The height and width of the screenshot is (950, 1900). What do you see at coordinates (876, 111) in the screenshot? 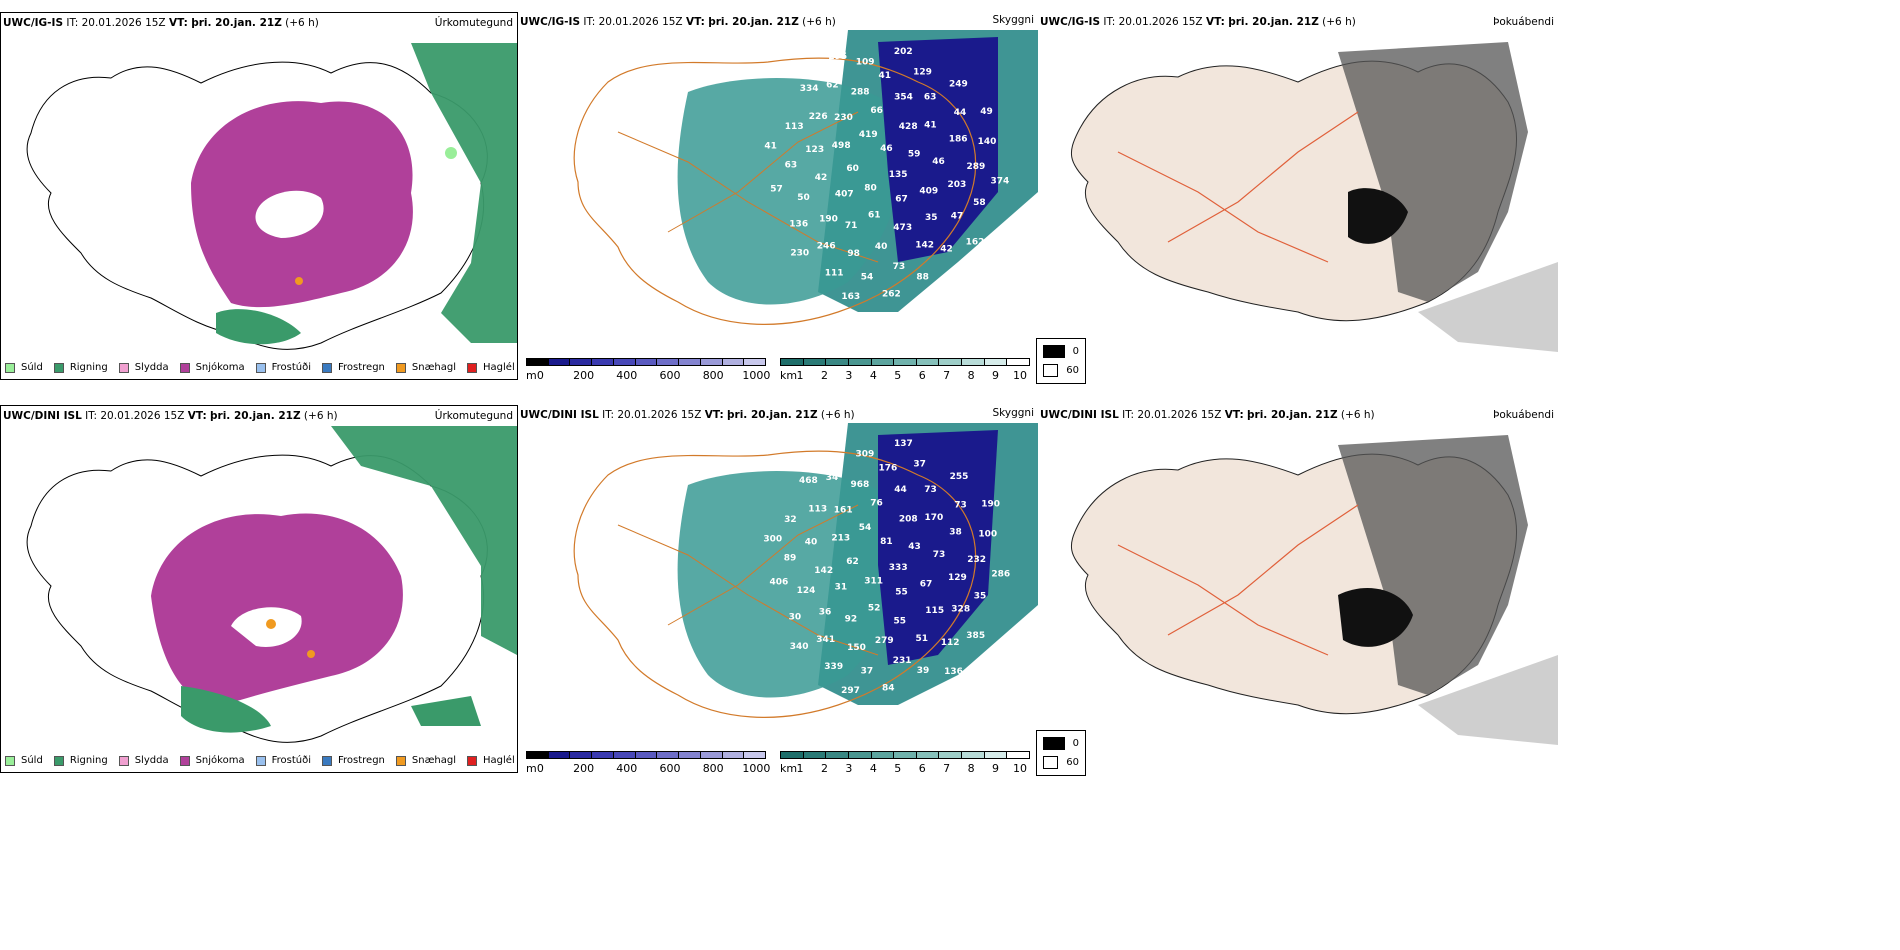
I see `ceiling-value-label: 66` at bounding box center [876, 111].